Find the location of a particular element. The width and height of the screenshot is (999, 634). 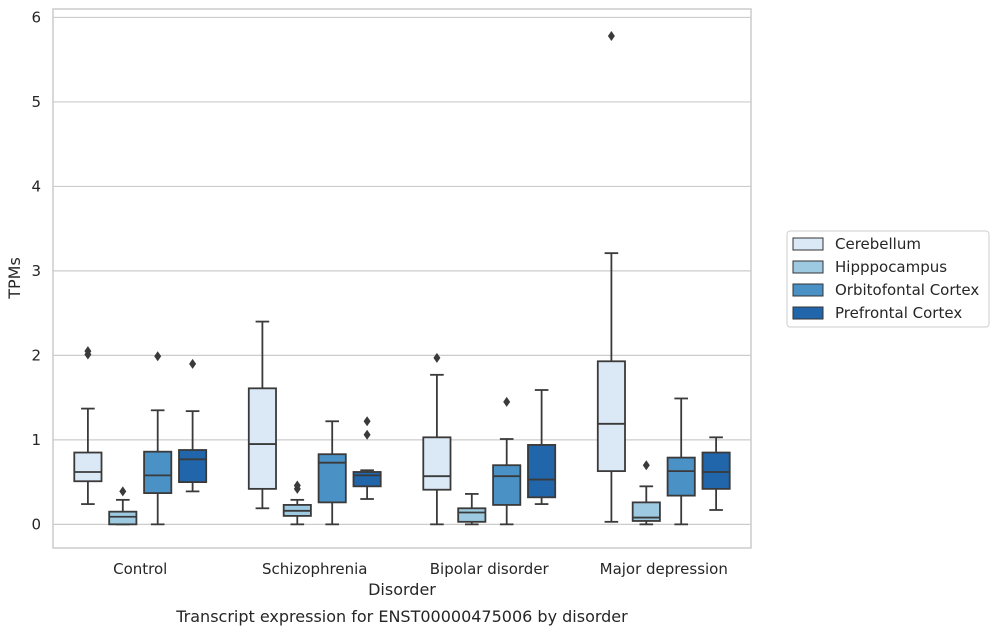

legend-swatch-cerebellum is located at coordinates (808, 244).